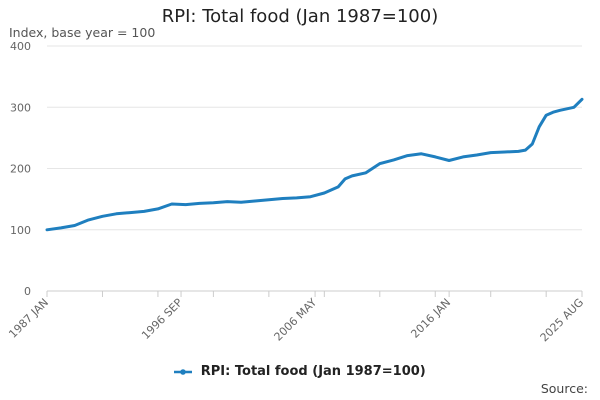 The width and height of the screenshot is (600, 400). I want to click on chart-title: RPI: Total food (Jan 1987=100), so click(300, 16).